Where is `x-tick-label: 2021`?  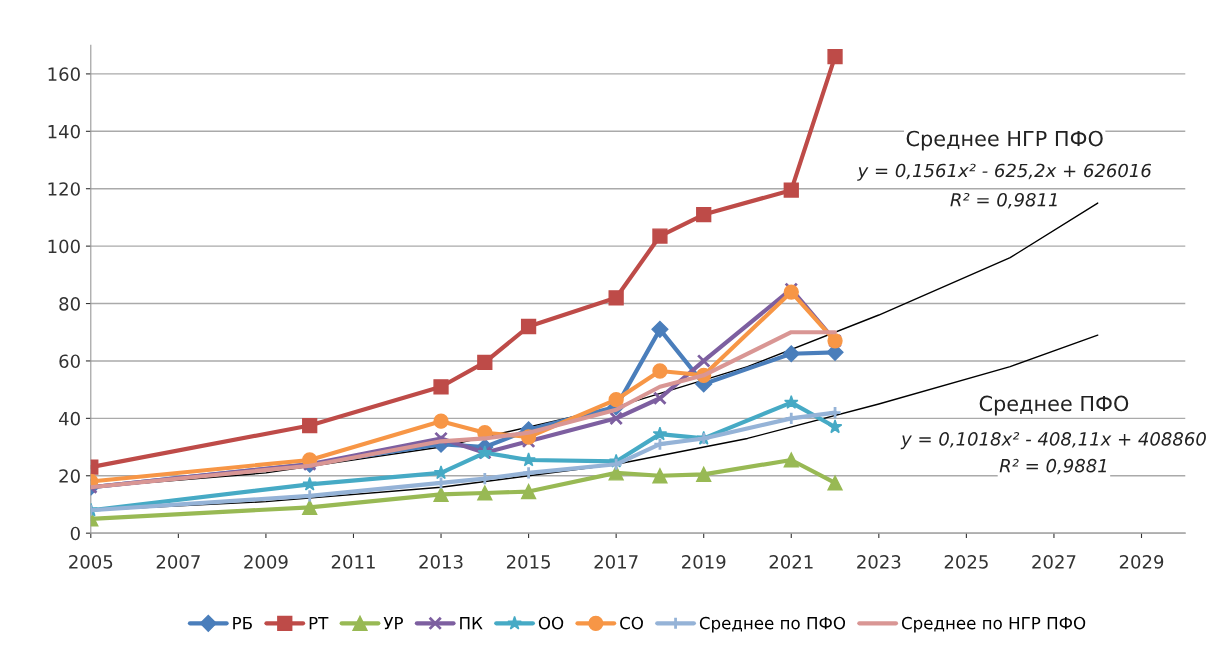
x-tick-label: 2021 is located at coordinates (791, 562).